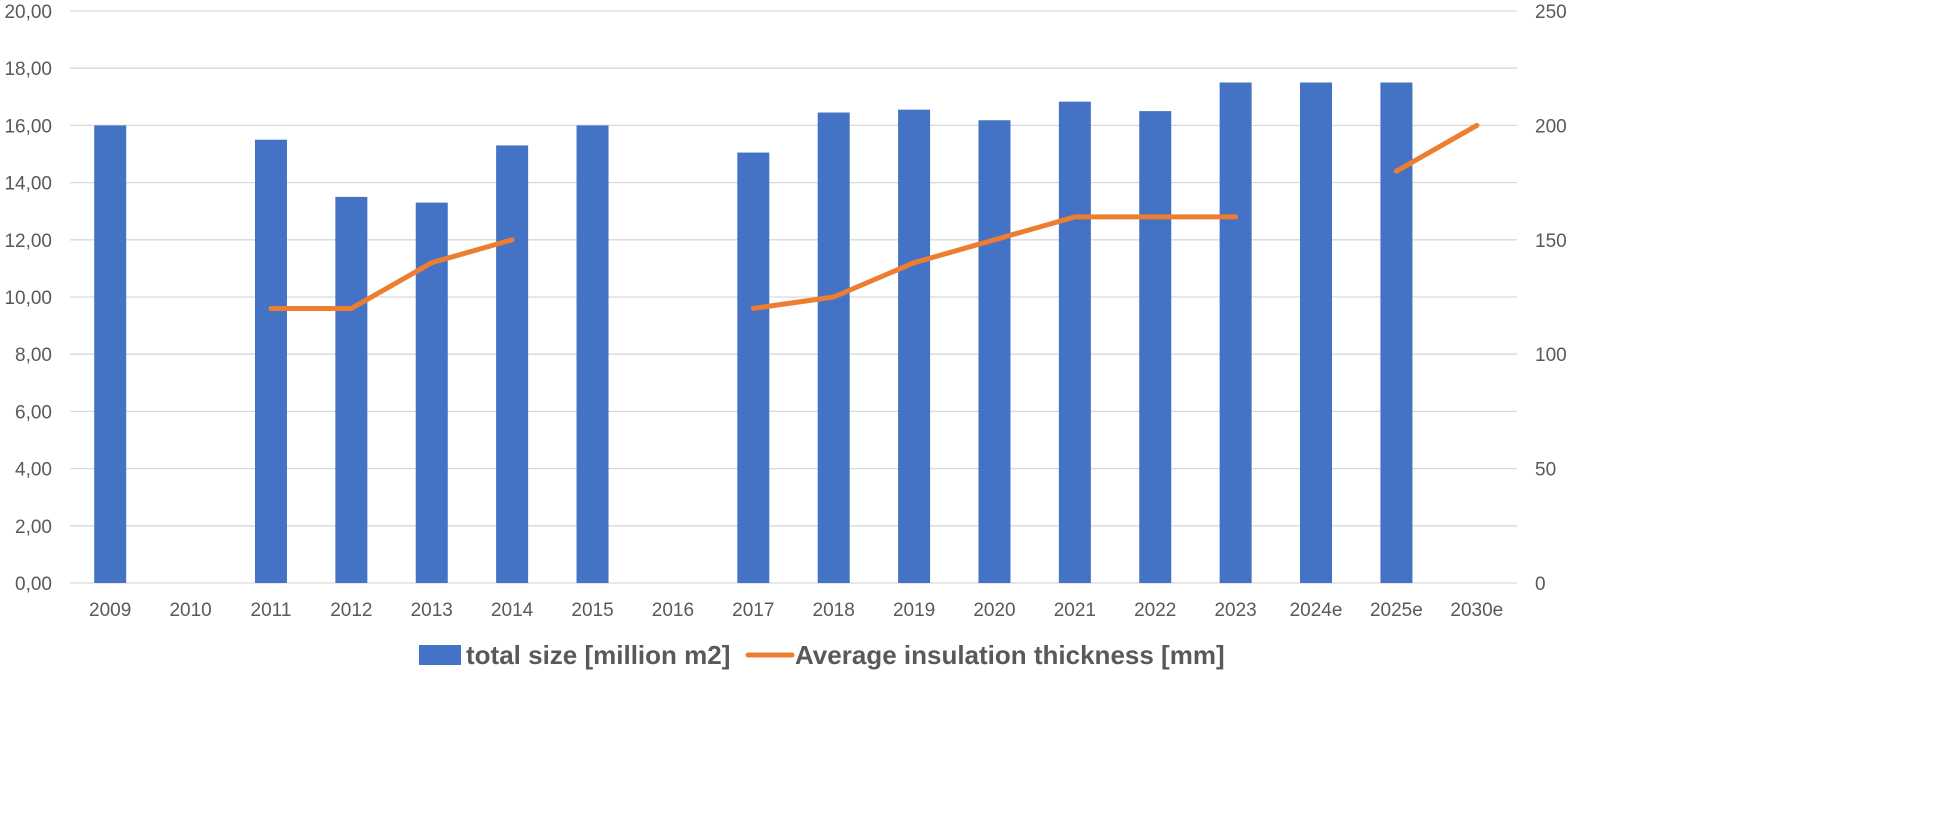 The image size is (1959, 835). Describe the element at coordinates (1551, 241) in the screenshot. I see `y-right-tick-label: 150` at that location.